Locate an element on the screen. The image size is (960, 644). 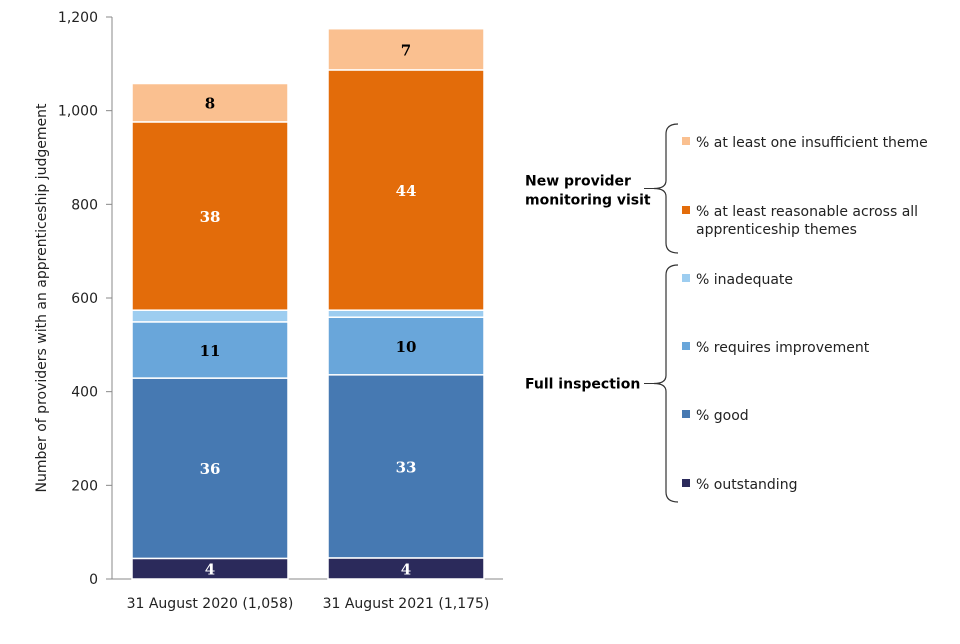
legend-label: % at least reasonable across all is located at coordinates (807, 212).